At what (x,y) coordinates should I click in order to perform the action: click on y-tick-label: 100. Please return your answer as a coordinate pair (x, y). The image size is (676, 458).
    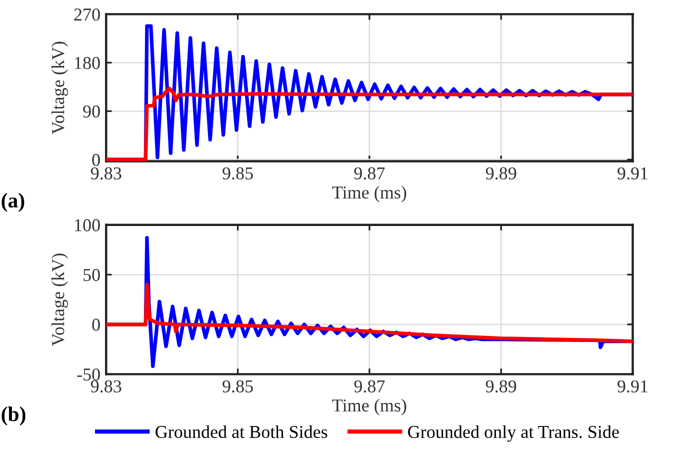
    Looking at the image, I should click on (87, 225).